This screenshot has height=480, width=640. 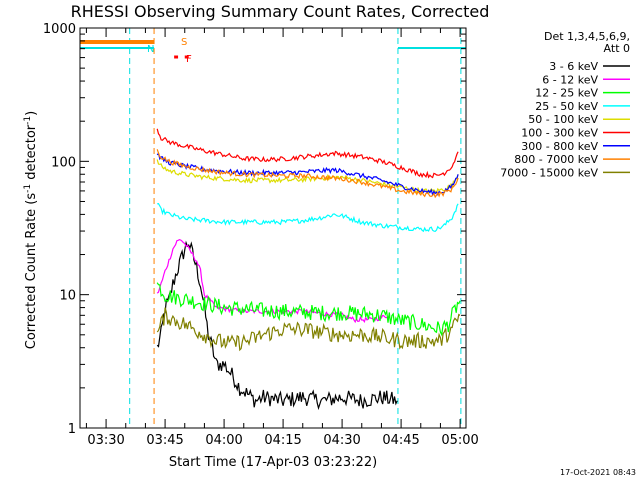 I want to click on legend-label: 25 - 50 keV, so click(x=566, y=106).